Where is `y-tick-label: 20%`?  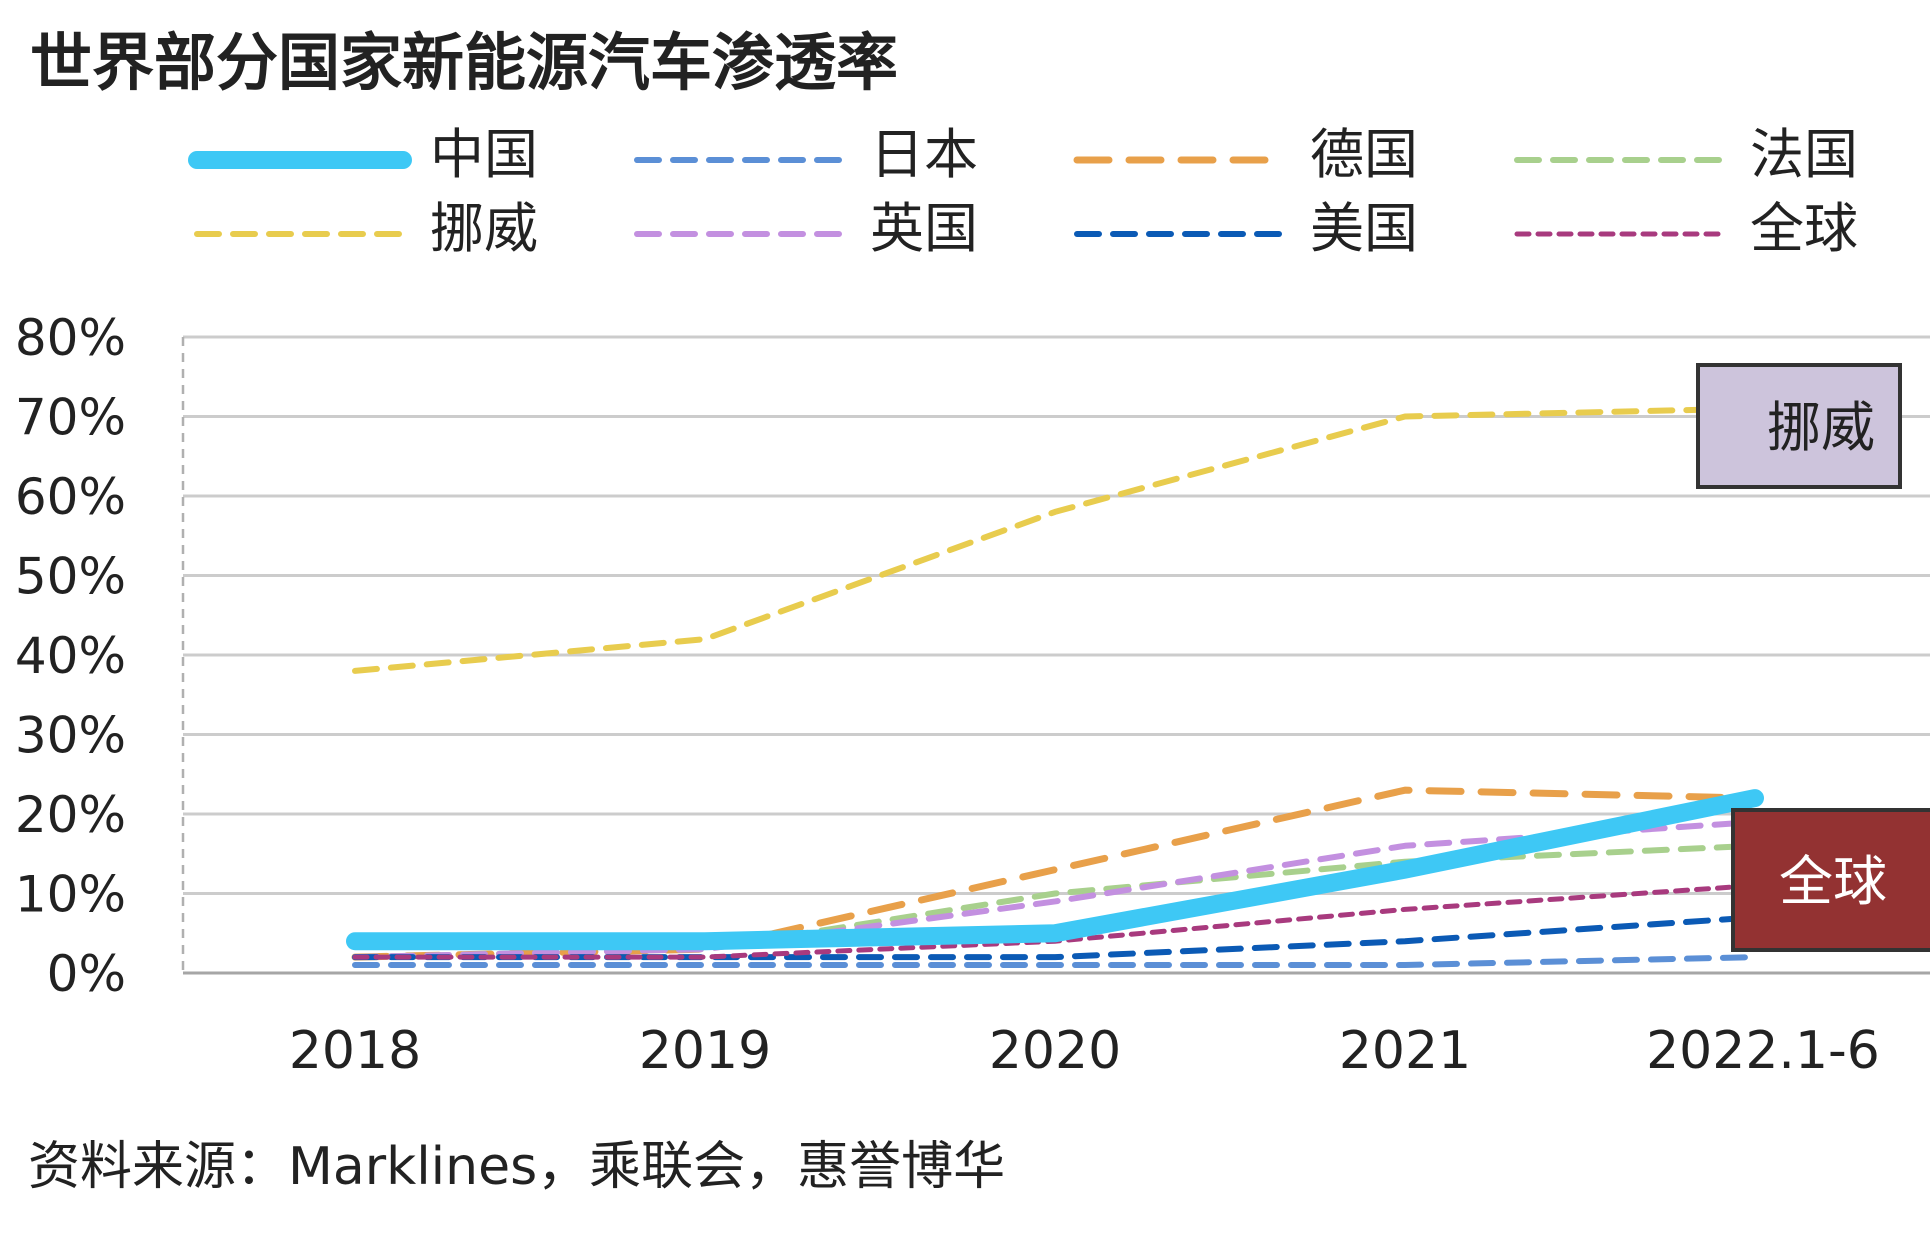
y-tick-label: 20% is located at coordinates (70, 815).